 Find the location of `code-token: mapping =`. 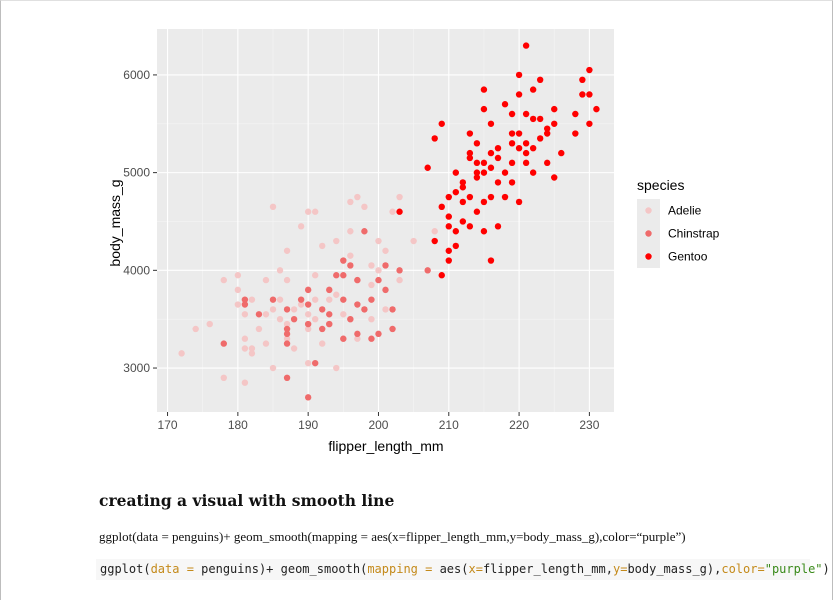

code-token: mapping = is located at coordinates (403, 569).